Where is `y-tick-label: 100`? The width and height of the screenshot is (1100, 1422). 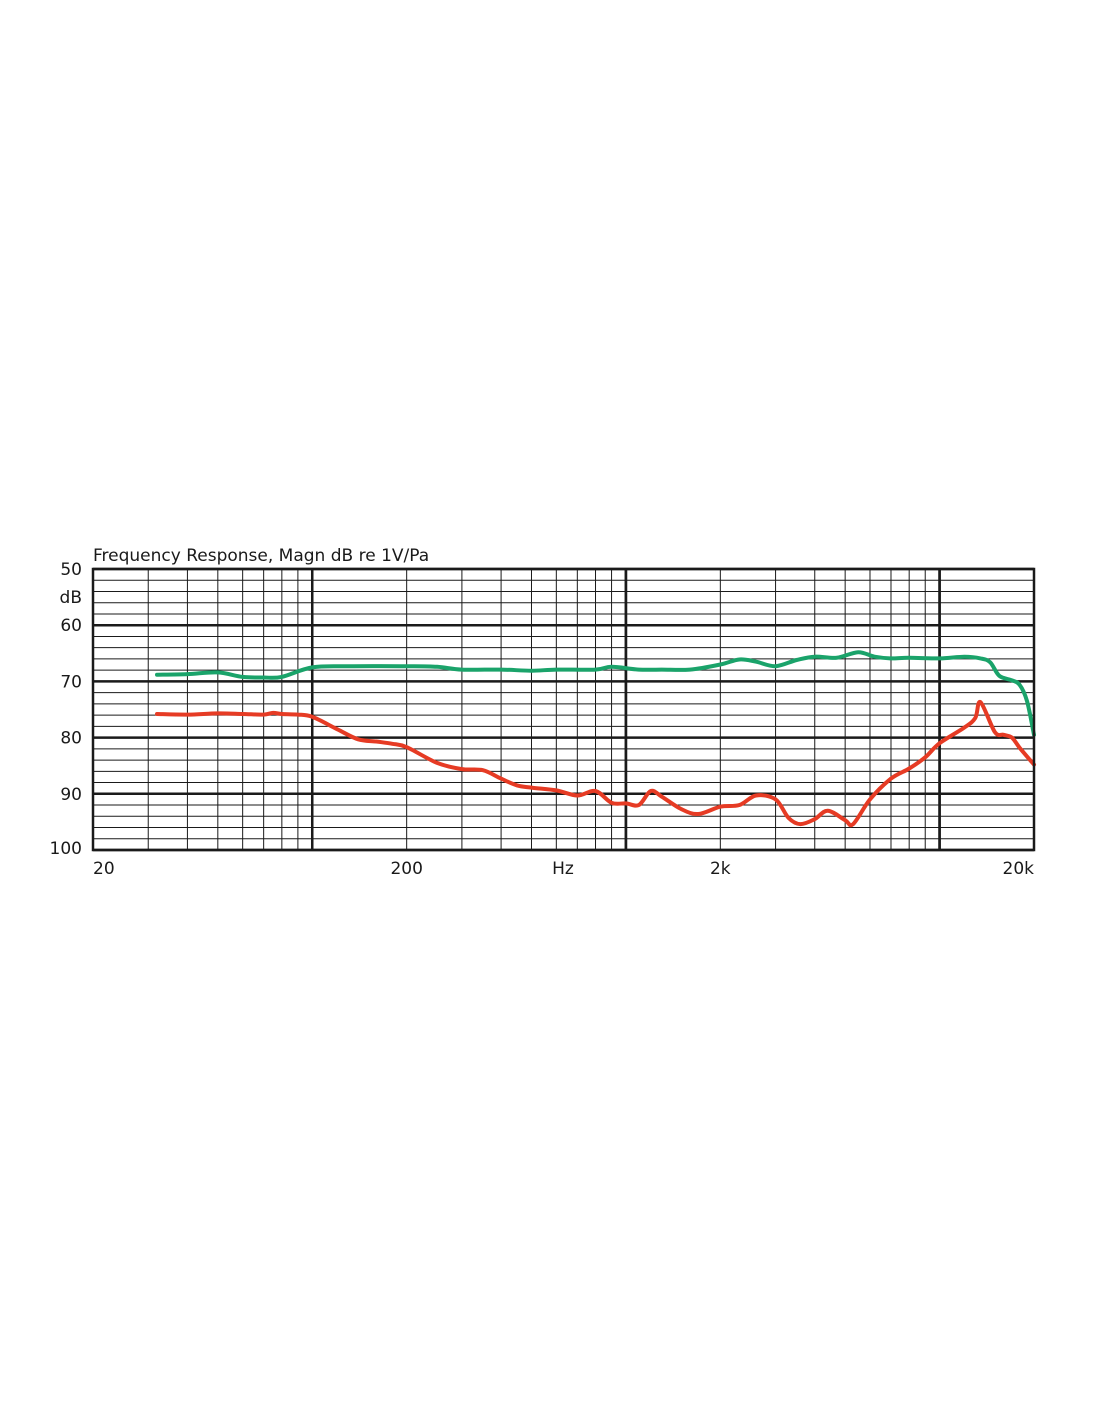 y-tick-label: 100 is located at coordinates (66, 849).